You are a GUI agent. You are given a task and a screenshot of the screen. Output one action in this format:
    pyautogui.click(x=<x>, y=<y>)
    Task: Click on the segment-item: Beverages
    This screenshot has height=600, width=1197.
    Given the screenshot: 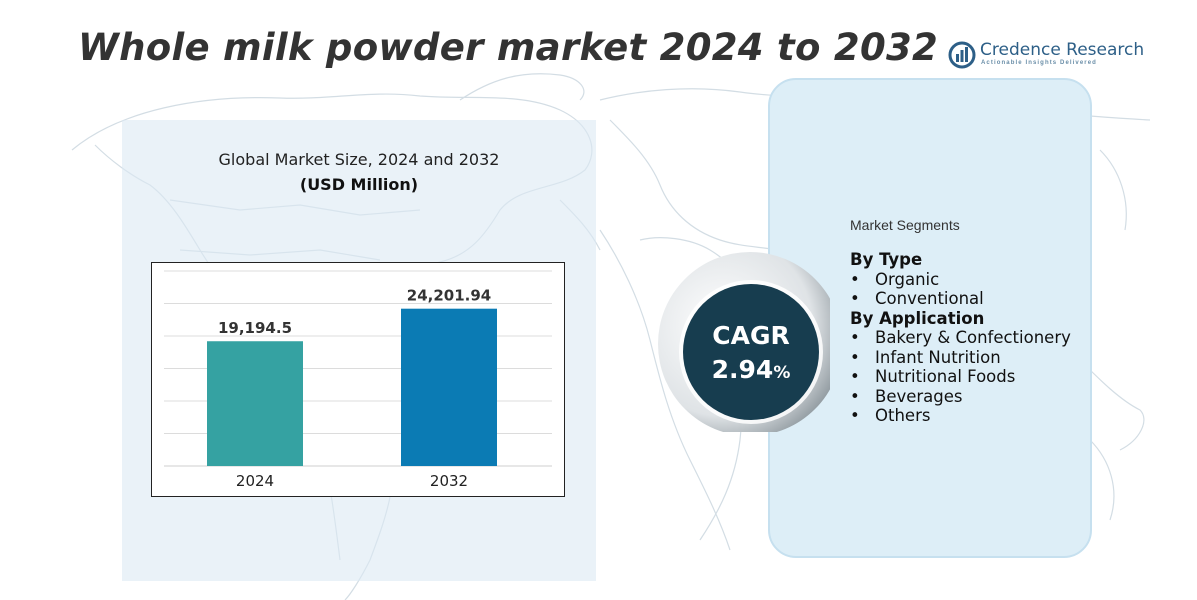 What is the action you would take?
    pyautogui.click(x=960, y=397)
    